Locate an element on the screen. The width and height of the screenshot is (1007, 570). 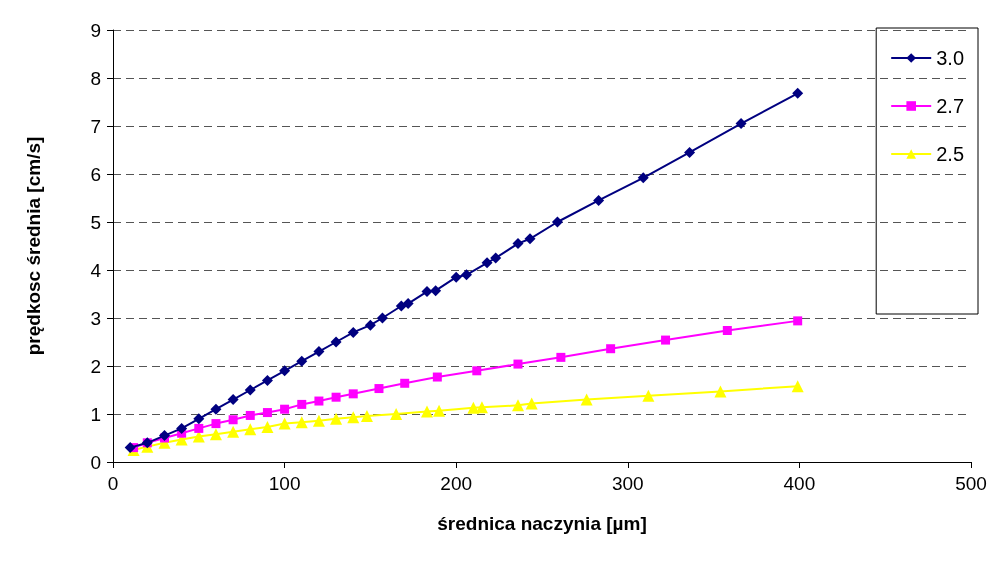
x-tick-label: 100 is located at coordinates (284, 483).